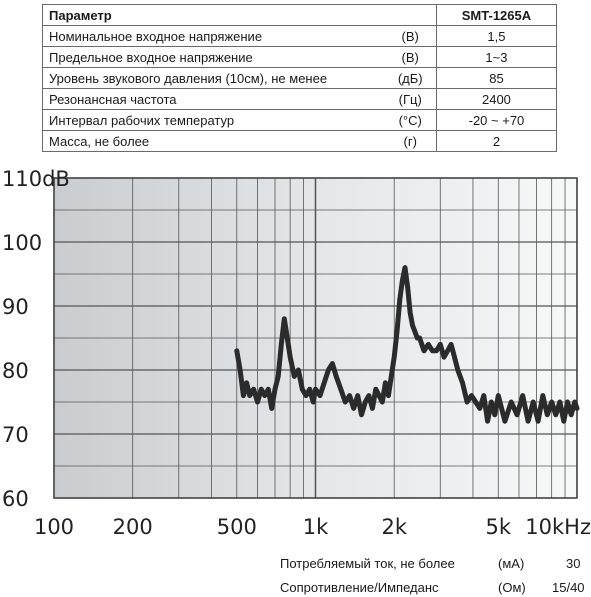  I want to click on header-model: SMT-1265A, so click(496, 15).